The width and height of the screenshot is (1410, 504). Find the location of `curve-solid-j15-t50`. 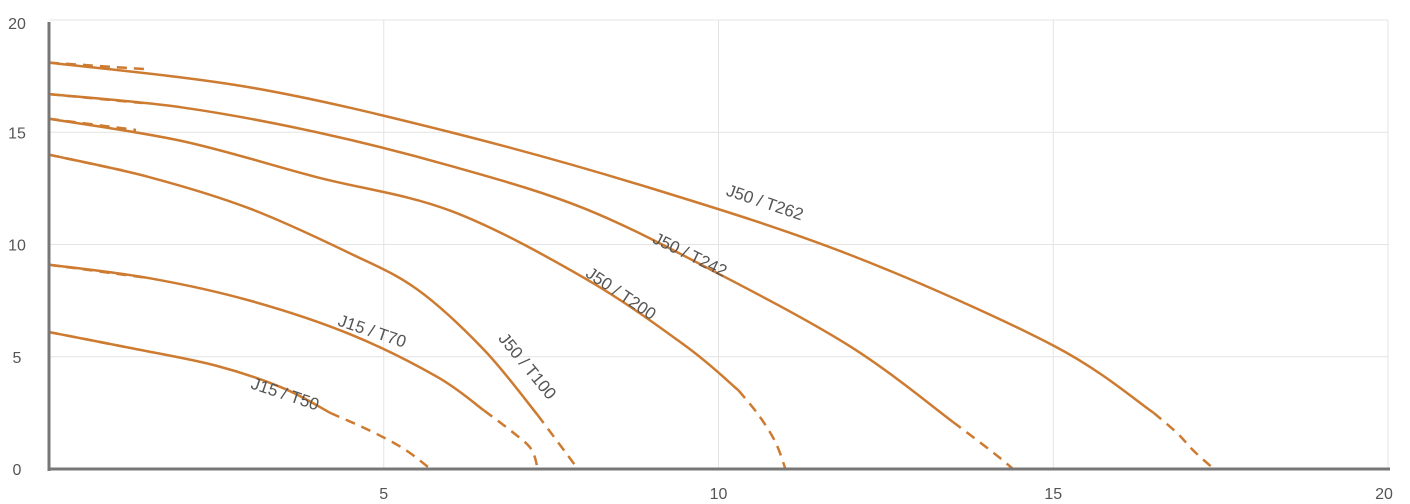

curve-solid-j15-t50 is located at coordinates (189, 372).